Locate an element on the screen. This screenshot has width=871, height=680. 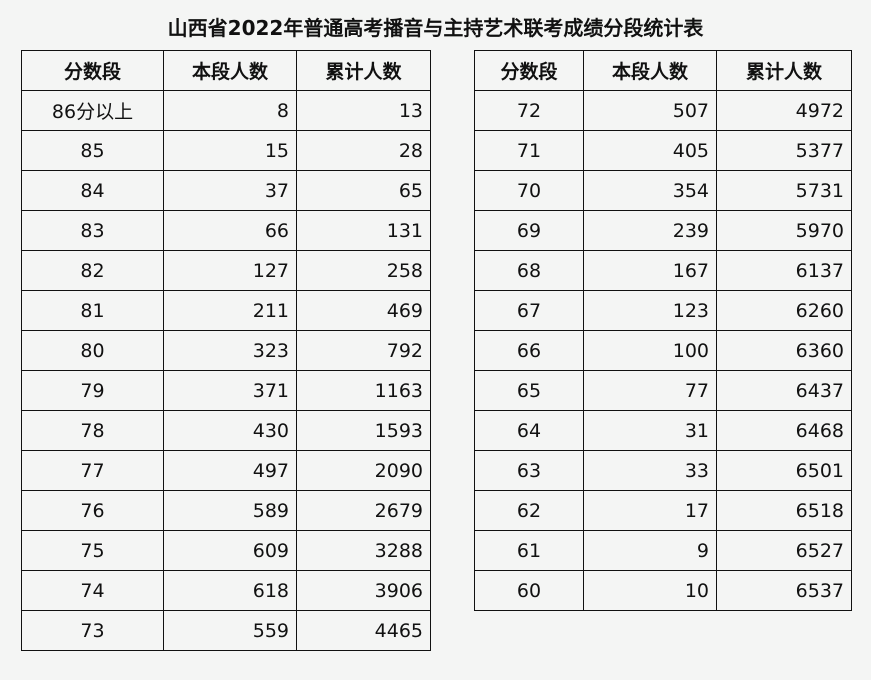
segment-count-cell: 323 is located at coordinates (230, 350).